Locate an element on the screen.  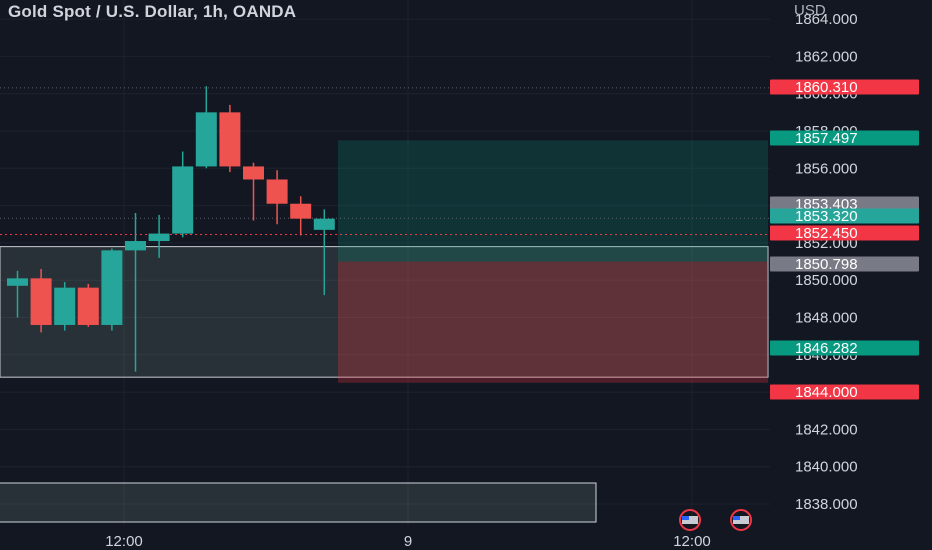
price-tick-label: 1840.000 is located at coordinates (826, 467).